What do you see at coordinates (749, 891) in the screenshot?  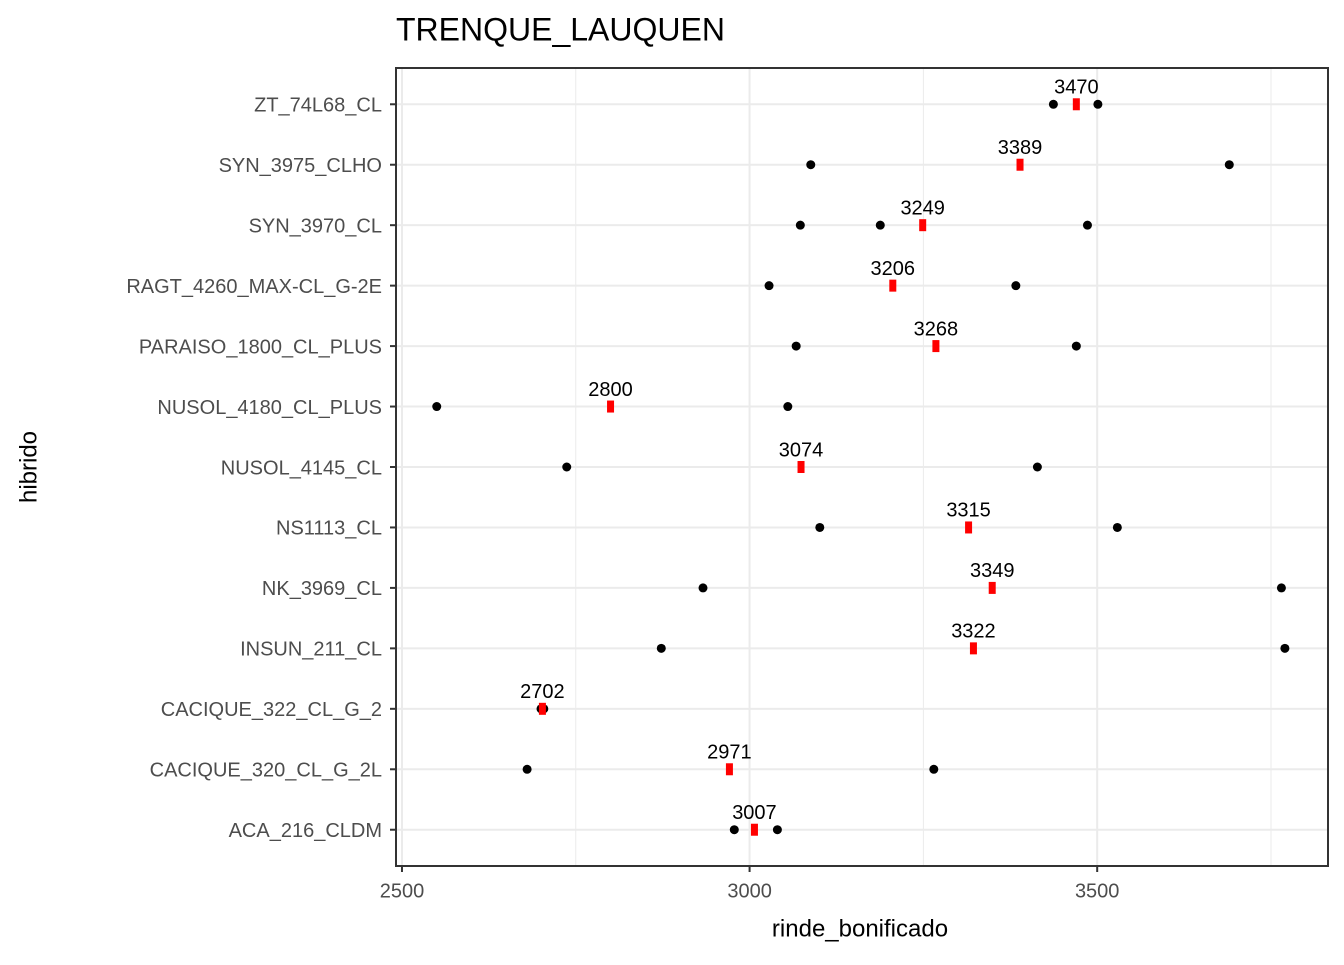 I see `x-tick-label: 3000` at bounding box center [749, 891].